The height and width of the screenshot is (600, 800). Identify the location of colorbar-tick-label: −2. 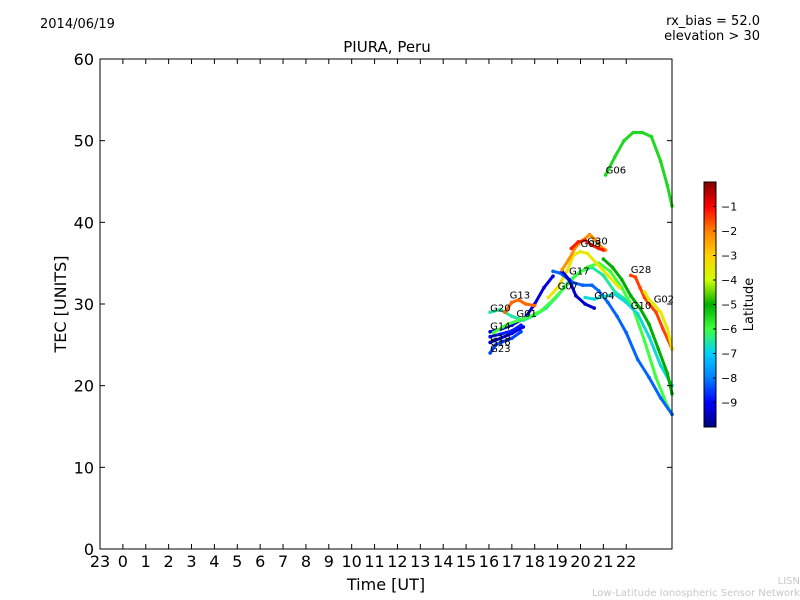
(729, 231).